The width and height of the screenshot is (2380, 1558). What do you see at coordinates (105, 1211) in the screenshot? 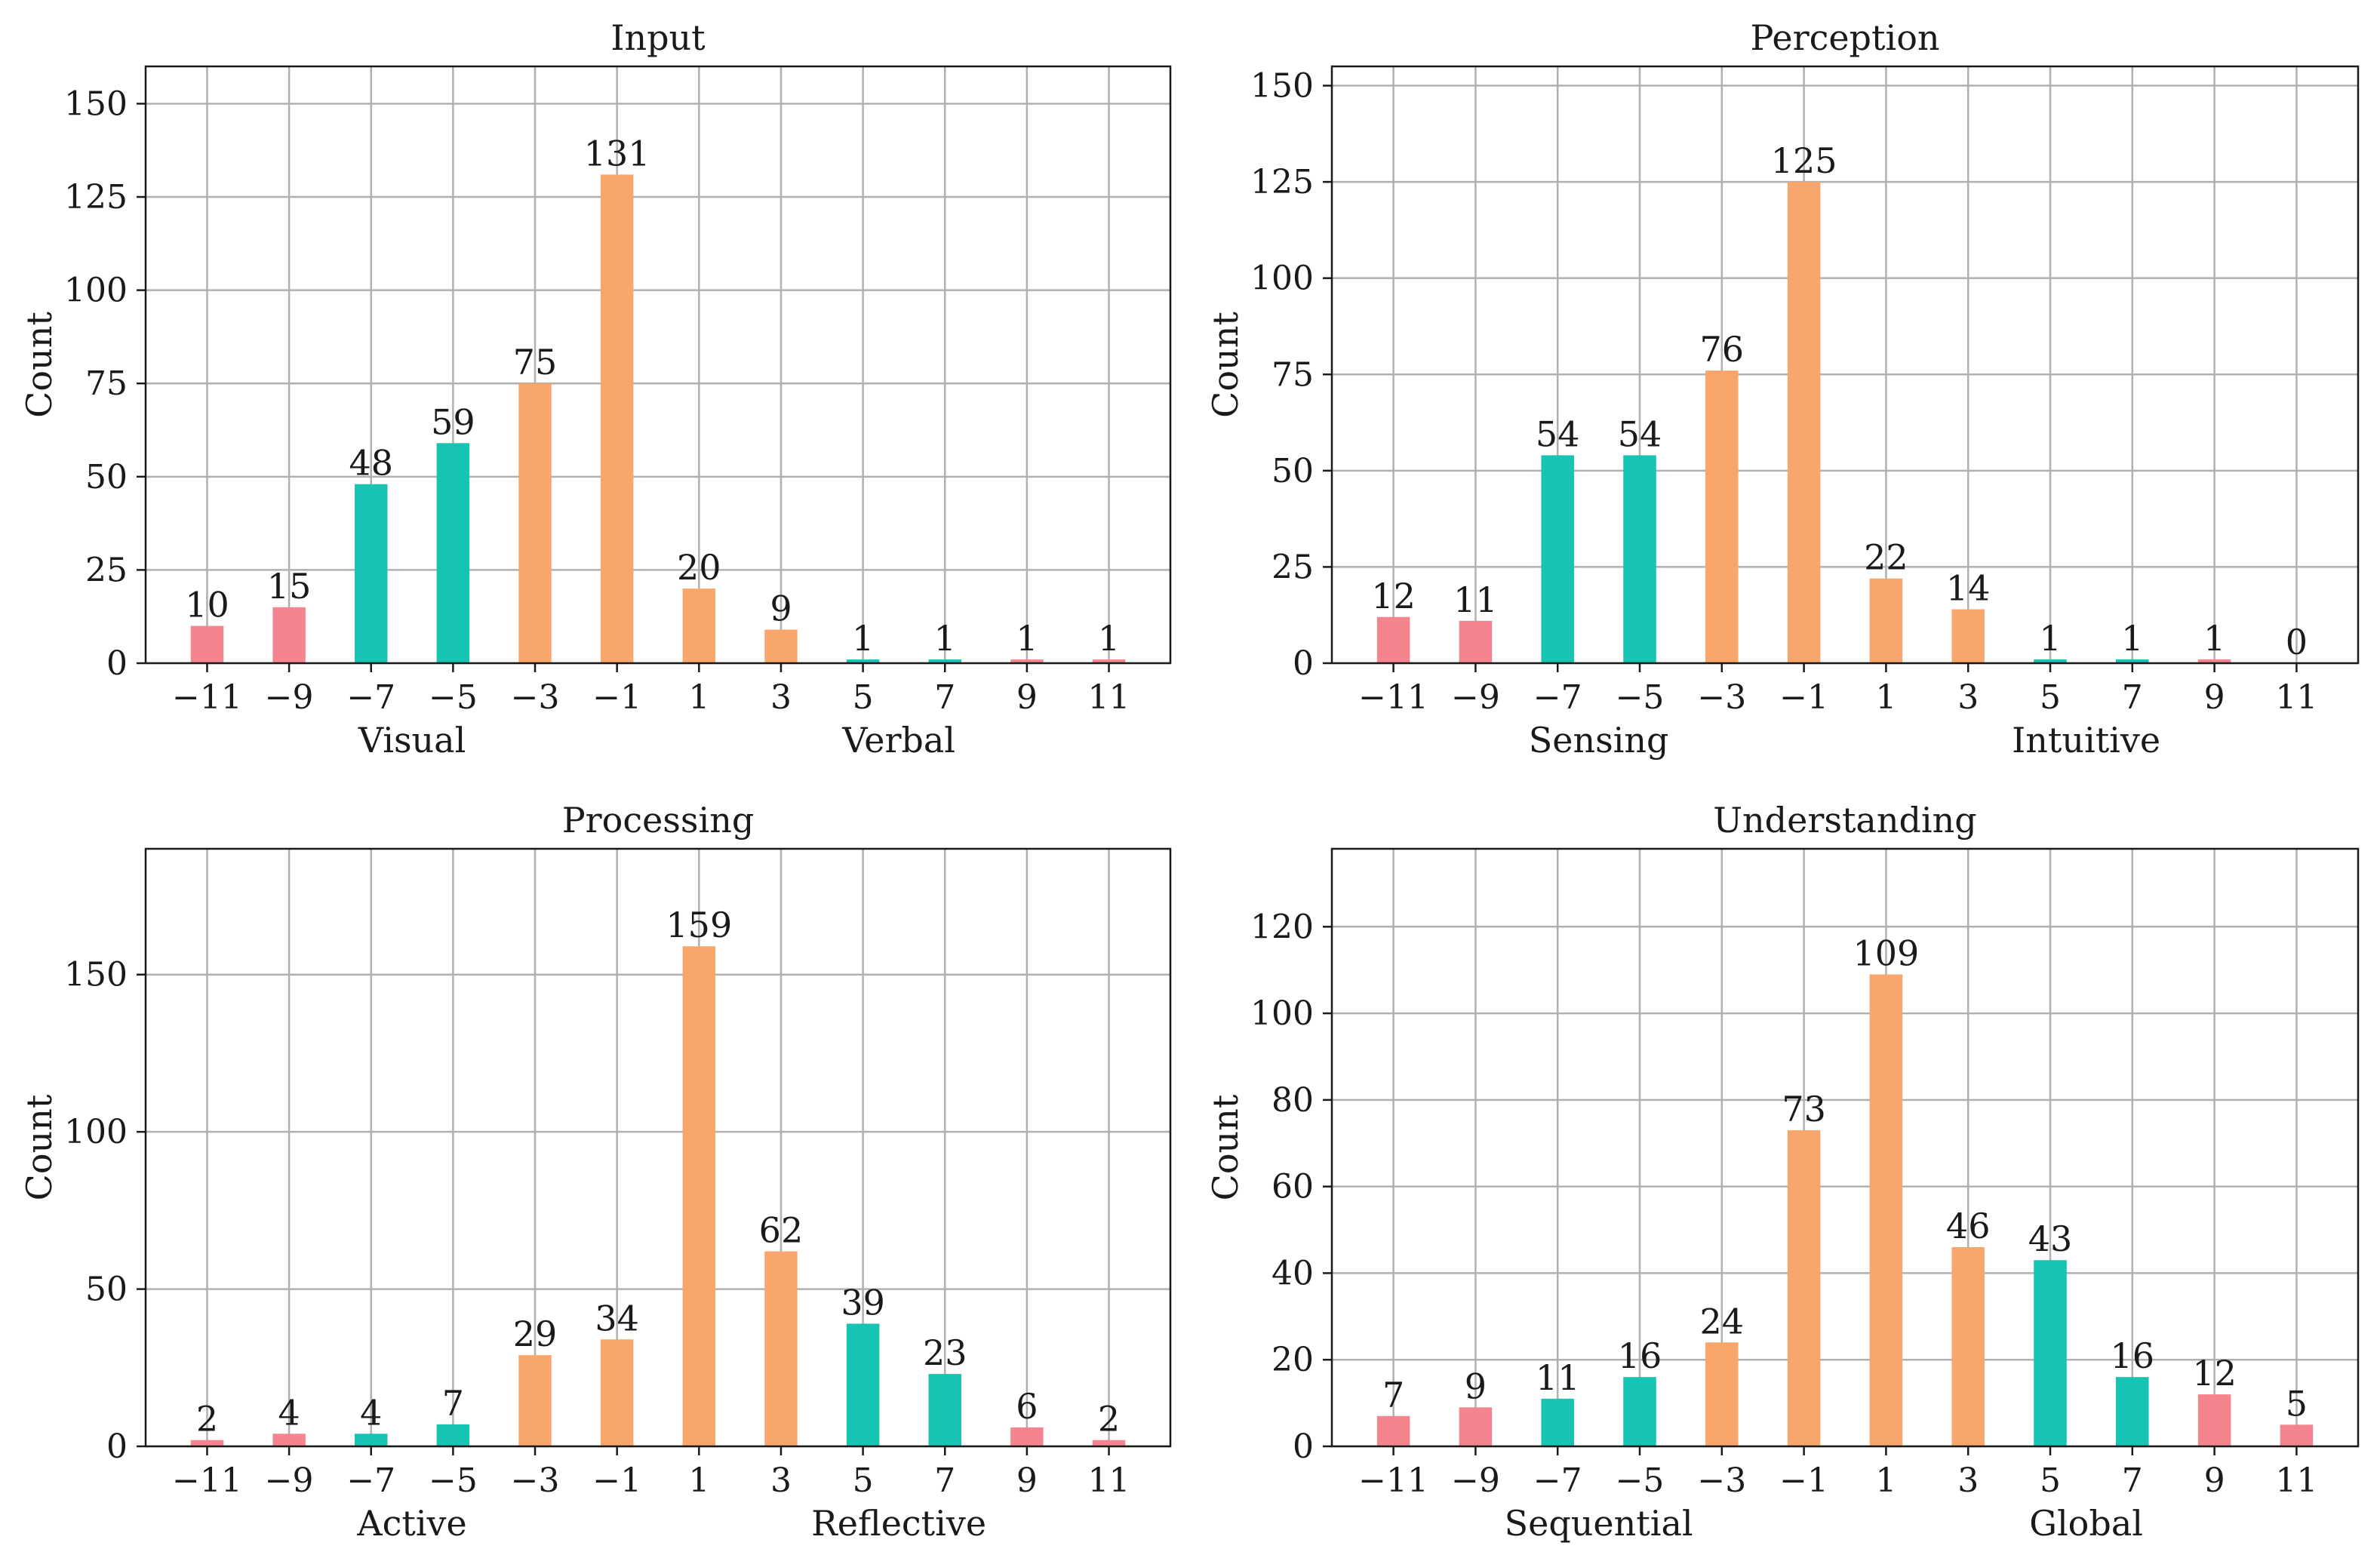
I see `y-ticks: 0 50 100 150` at bounding box center [105, 1211].